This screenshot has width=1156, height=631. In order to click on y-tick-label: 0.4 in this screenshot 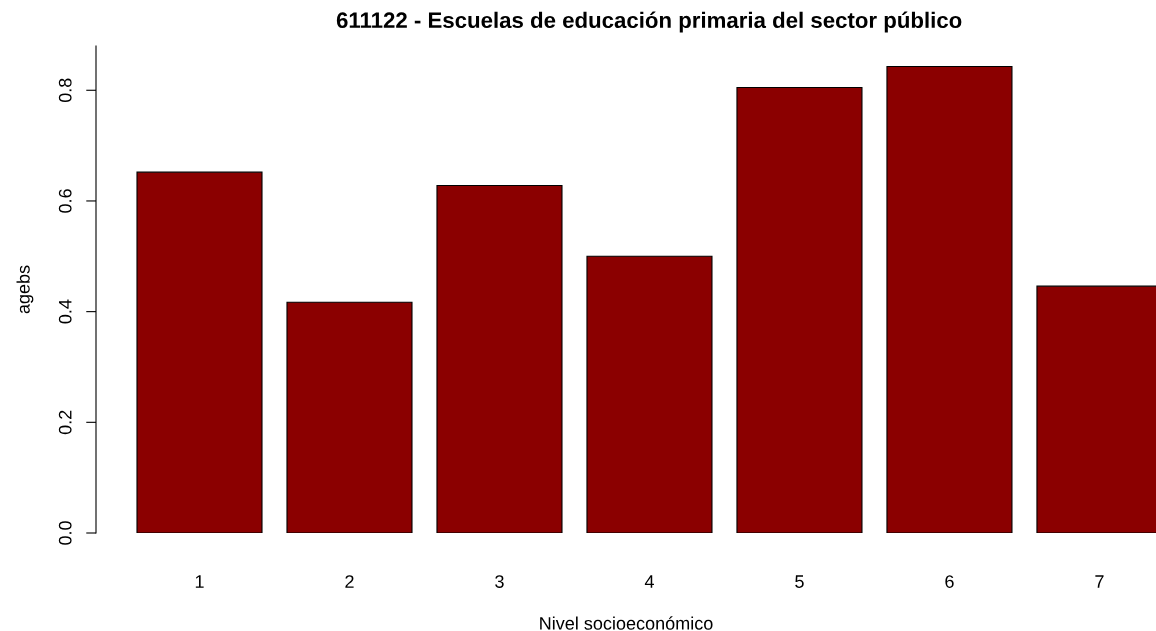, I will do `click(65, 311)`.